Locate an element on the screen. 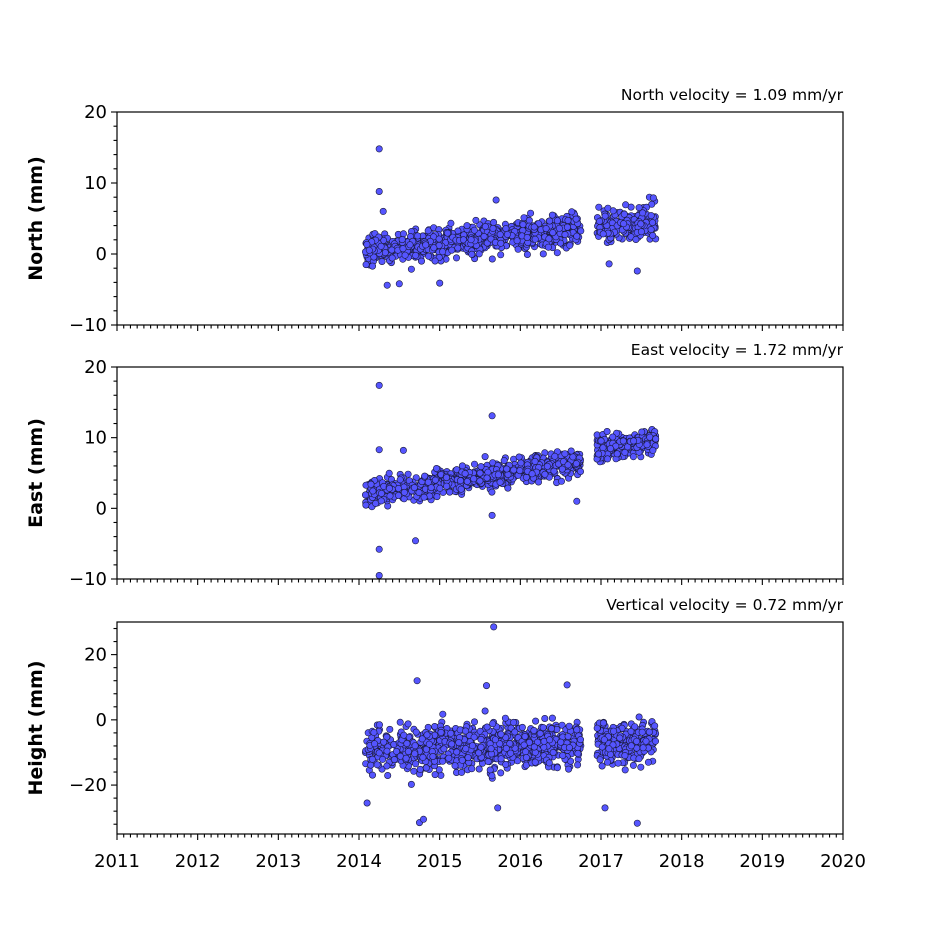 Image resolution: width=937 pixels, height=937 pixels. y-tick-label: −10 is located at coordinates (88, 579).